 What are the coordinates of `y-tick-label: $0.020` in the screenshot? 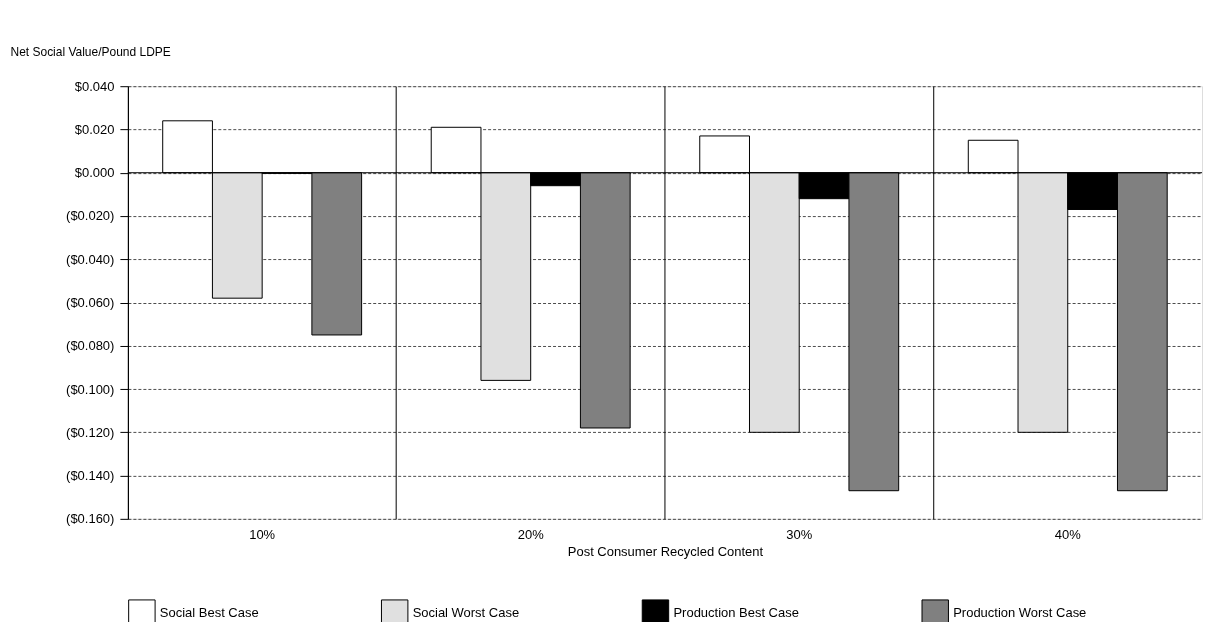 It's located at (94, 129).